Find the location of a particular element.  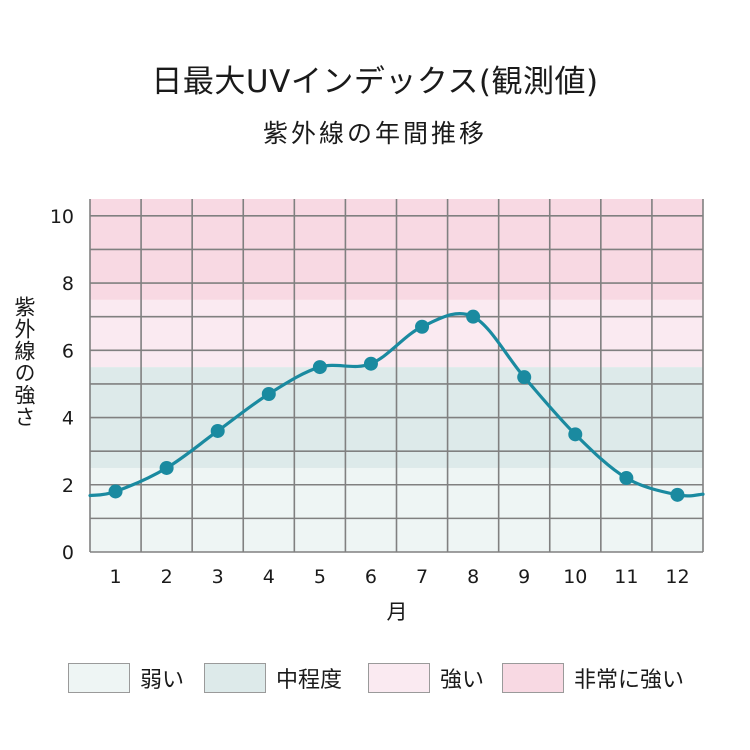

x-tick-label: 3 is located at coordinates (218, 577).